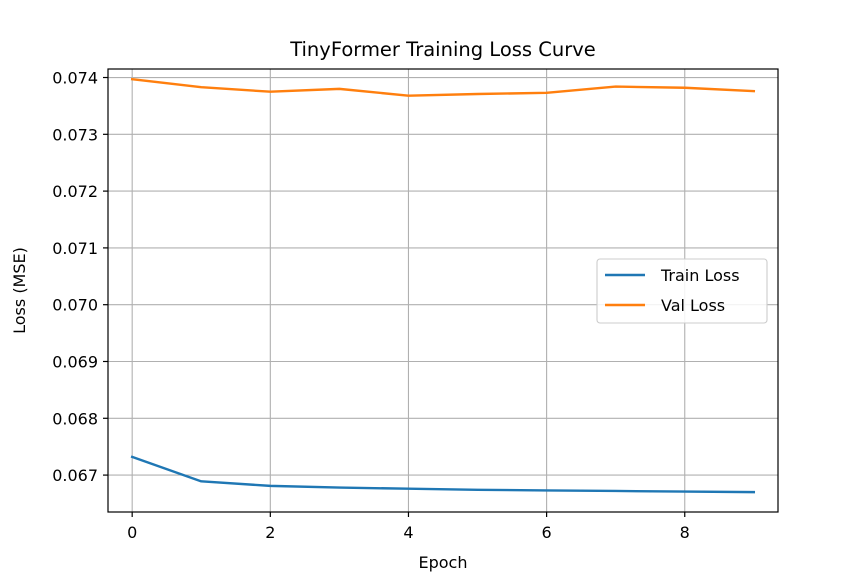 The height and width of the screenshot is (576, 864). What do you see at coordinates (75, 475) in the screenshot?
I see `y-tick-label: 0.067` at bounding box center [75, 475].